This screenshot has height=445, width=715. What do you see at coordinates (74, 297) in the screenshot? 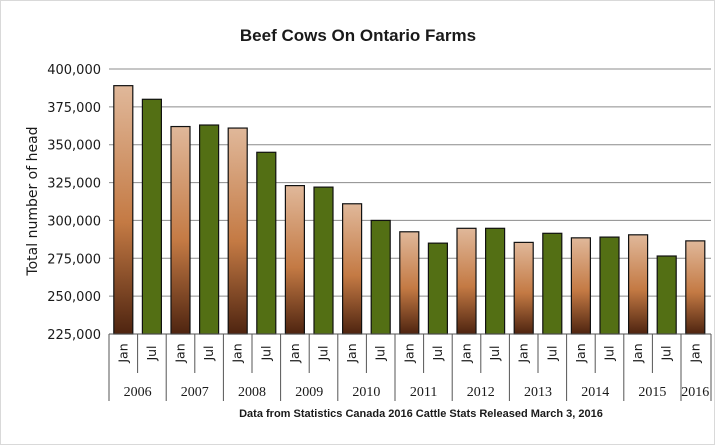
I see `y-tick-label: 250,000` at bounding box center [74, 297].